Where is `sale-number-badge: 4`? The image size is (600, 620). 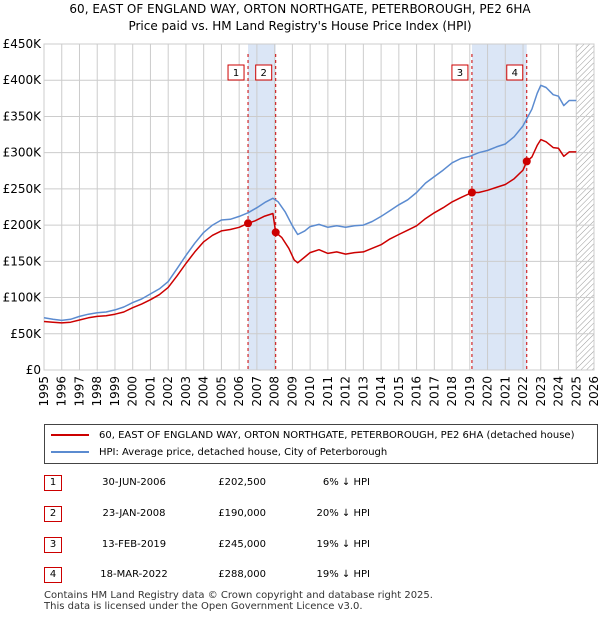
sale-number-badge: 4 is located at coordinates (53, 575).